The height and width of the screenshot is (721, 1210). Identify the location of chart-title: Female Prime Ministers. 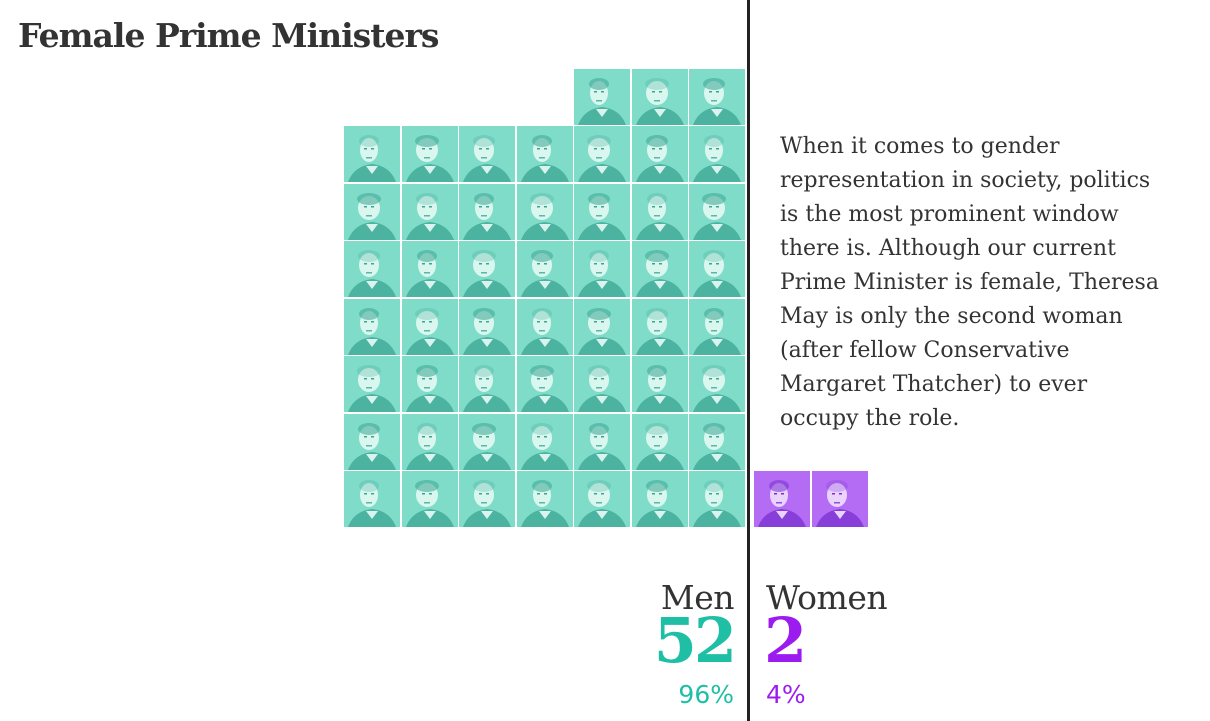
(228, 35).